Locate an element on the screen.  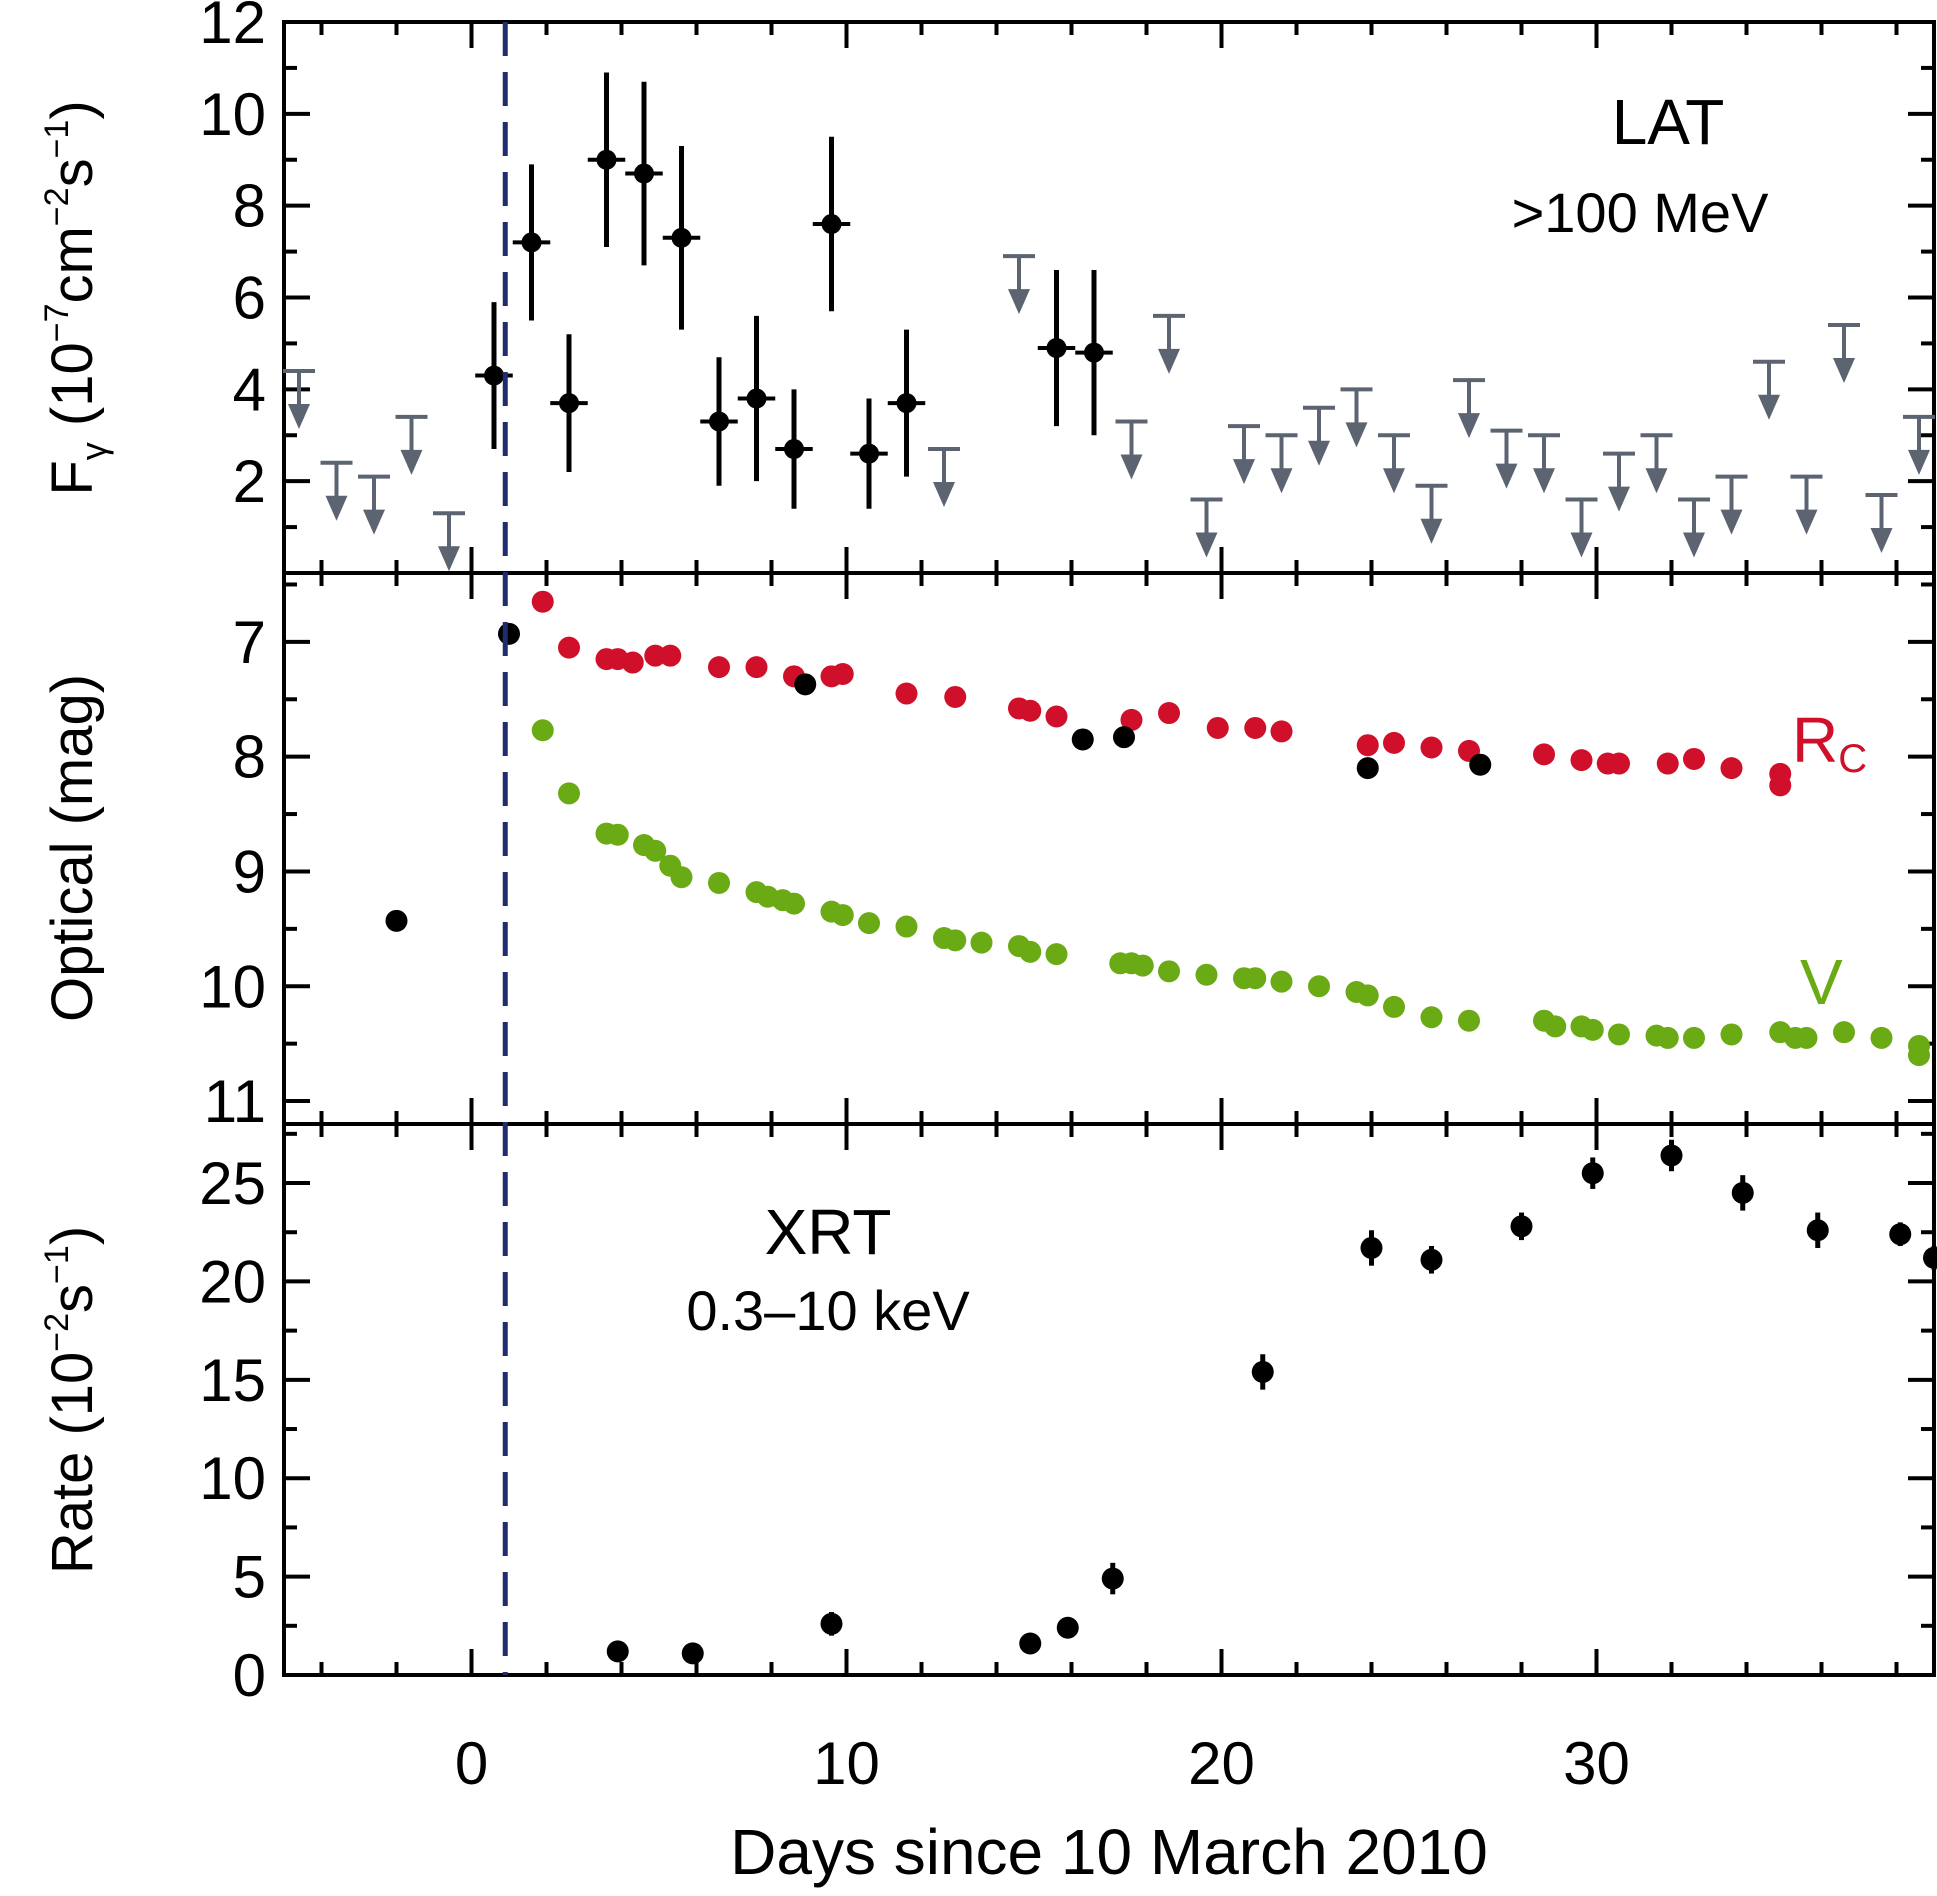
optical-y-tick-label: 8 is located at coordinates (249, 757).